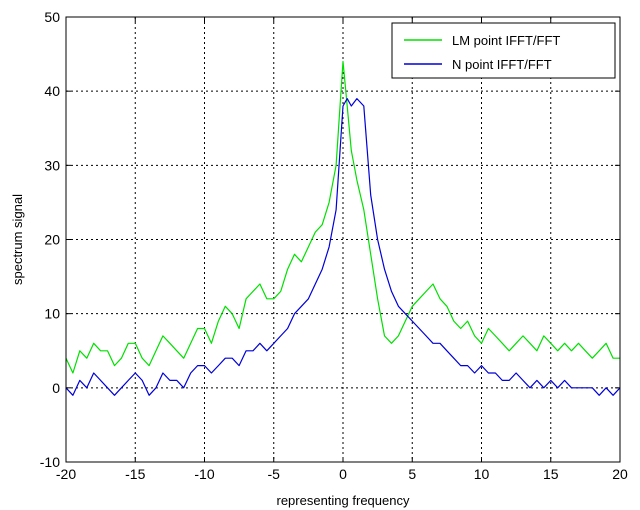 The image size is (640, 510). I want to click on y-tick-label: 0, so click(56, 388).